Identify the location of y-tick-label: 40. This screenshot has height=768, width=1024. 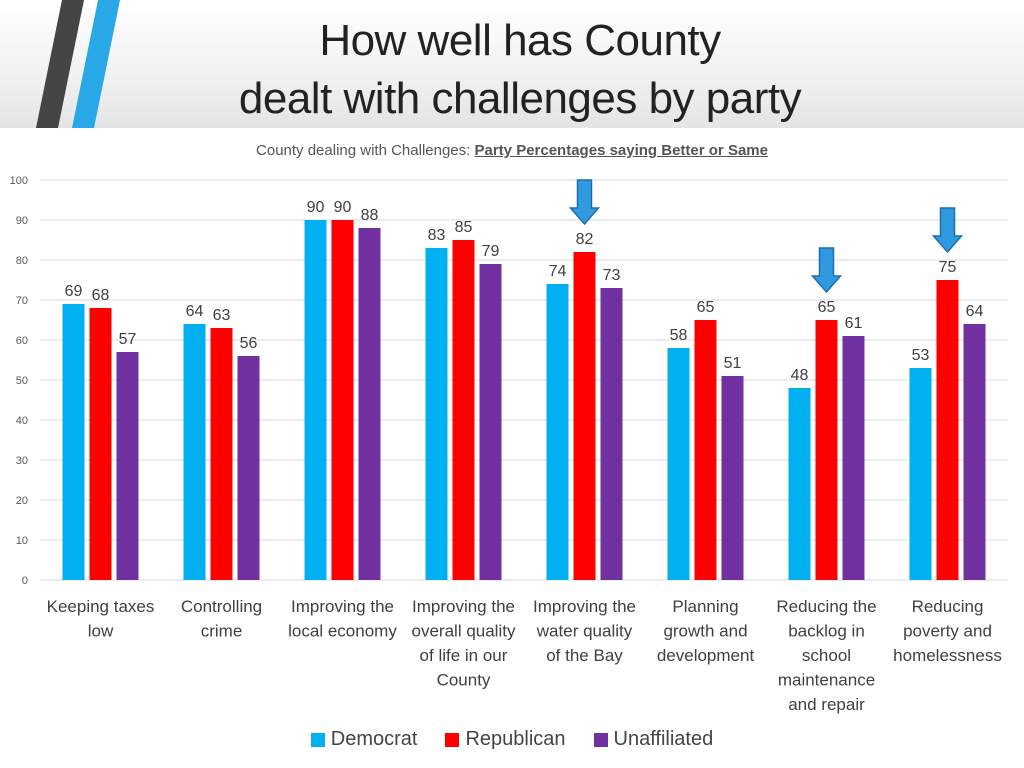
(22, 421).